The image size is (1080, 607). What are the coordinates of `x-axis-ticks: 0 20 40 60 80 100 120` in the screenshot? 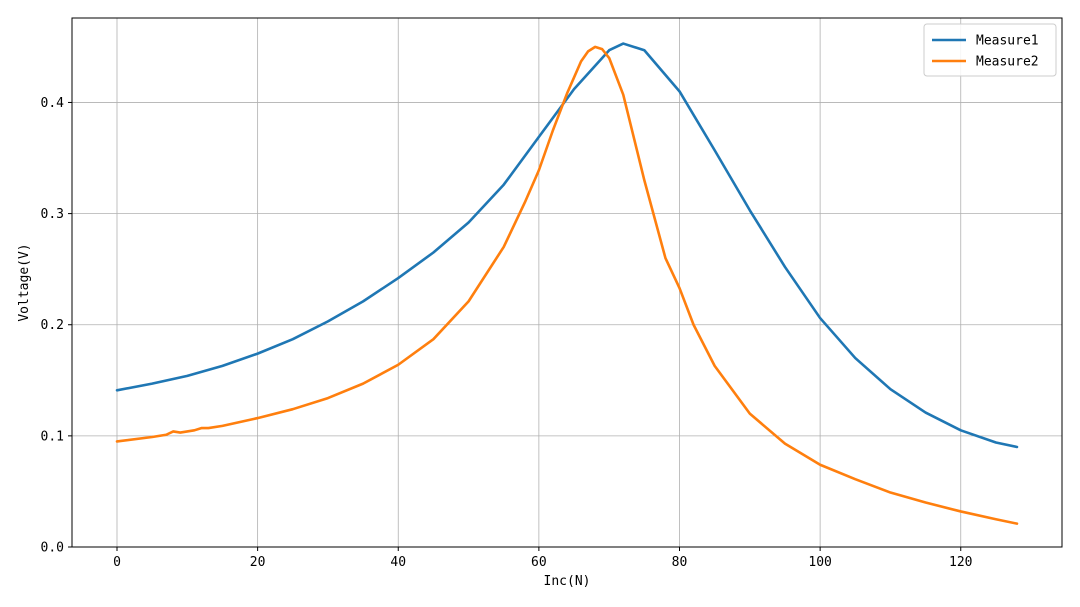 It's located at (542, 558).